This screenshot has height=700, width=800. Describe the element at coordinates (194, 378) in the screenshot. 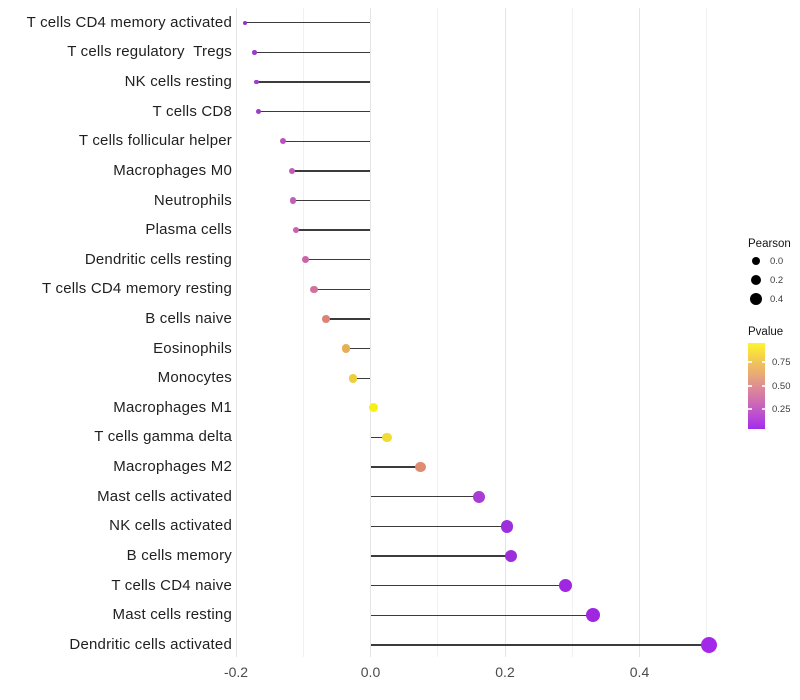

I see `y-axis-category-label: Monocytes` at that location.